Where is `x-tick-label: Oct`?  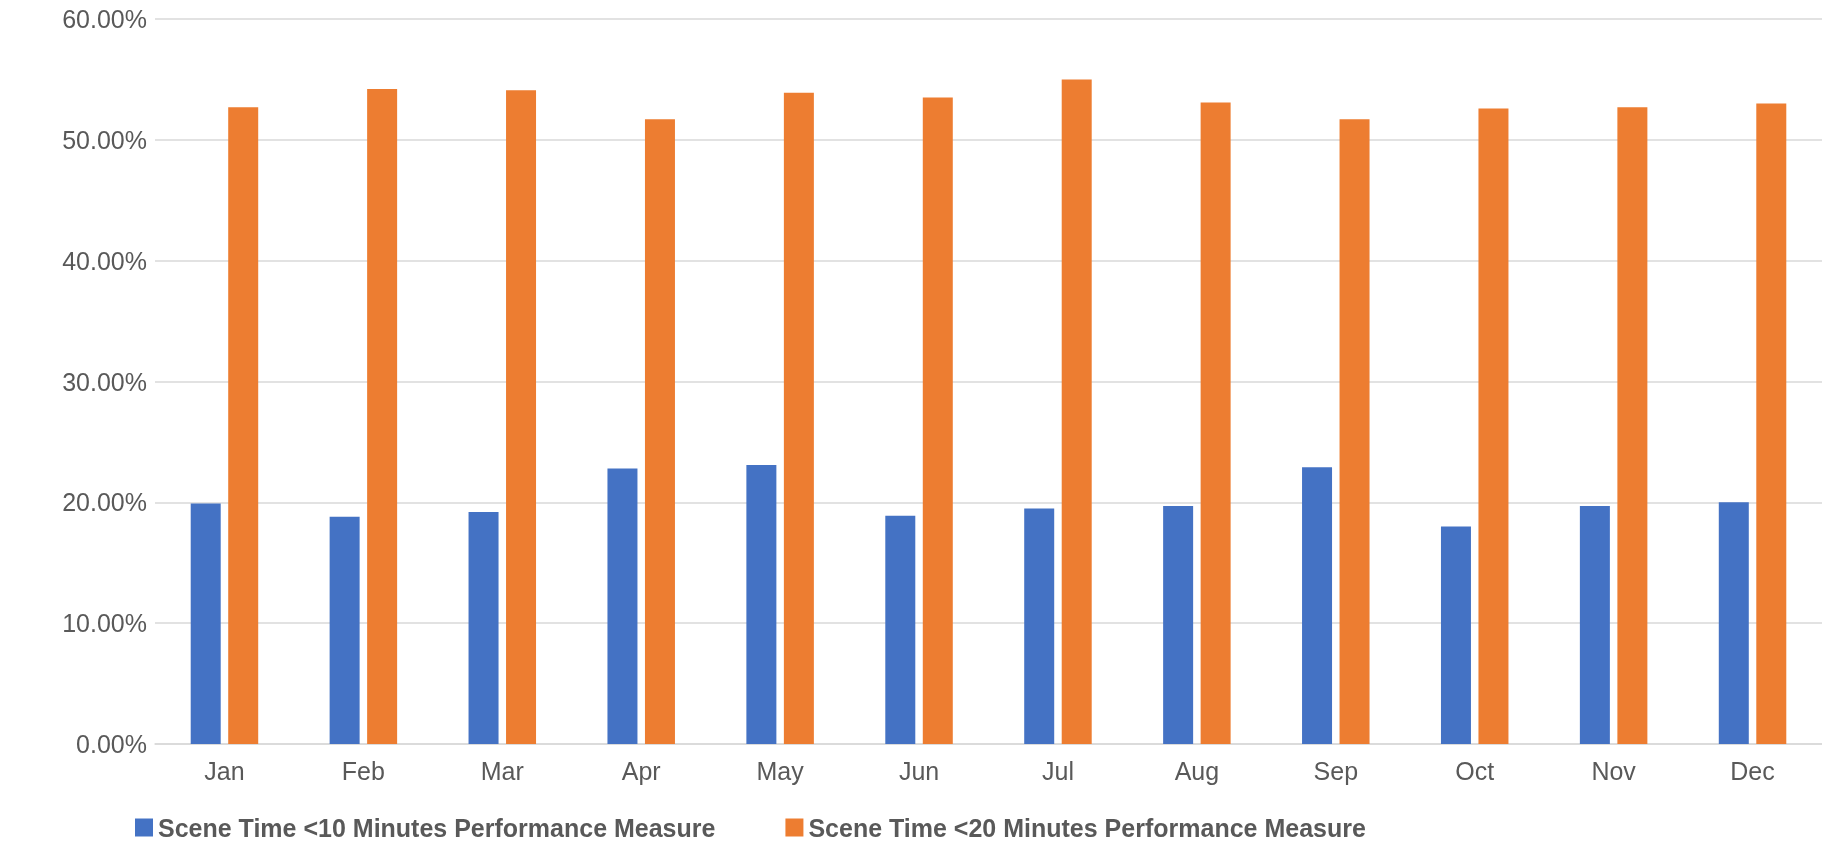 x-tick-label: Oct is located at coordinates (1475, 770).